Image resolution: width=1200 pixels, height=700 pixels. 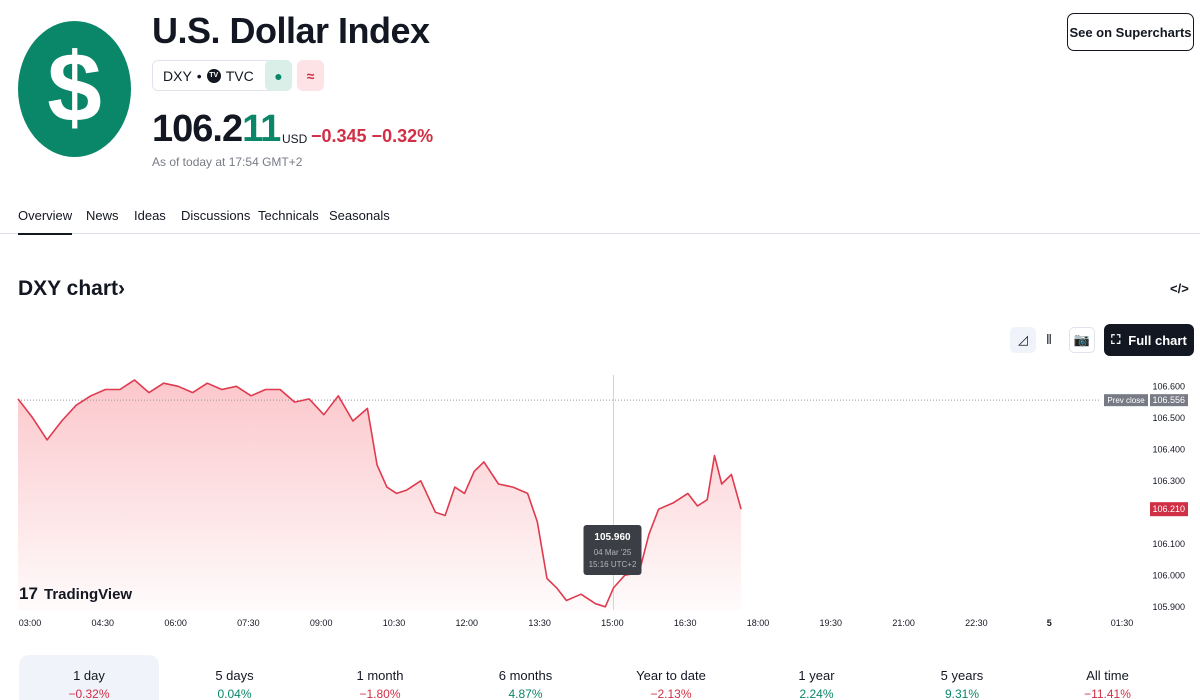 I want to click on x-tick-label: 07:30, so click(x=248, y=623).